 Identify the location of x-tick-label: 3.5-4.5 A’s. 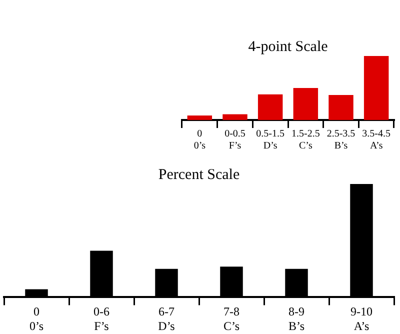
(376, 140).